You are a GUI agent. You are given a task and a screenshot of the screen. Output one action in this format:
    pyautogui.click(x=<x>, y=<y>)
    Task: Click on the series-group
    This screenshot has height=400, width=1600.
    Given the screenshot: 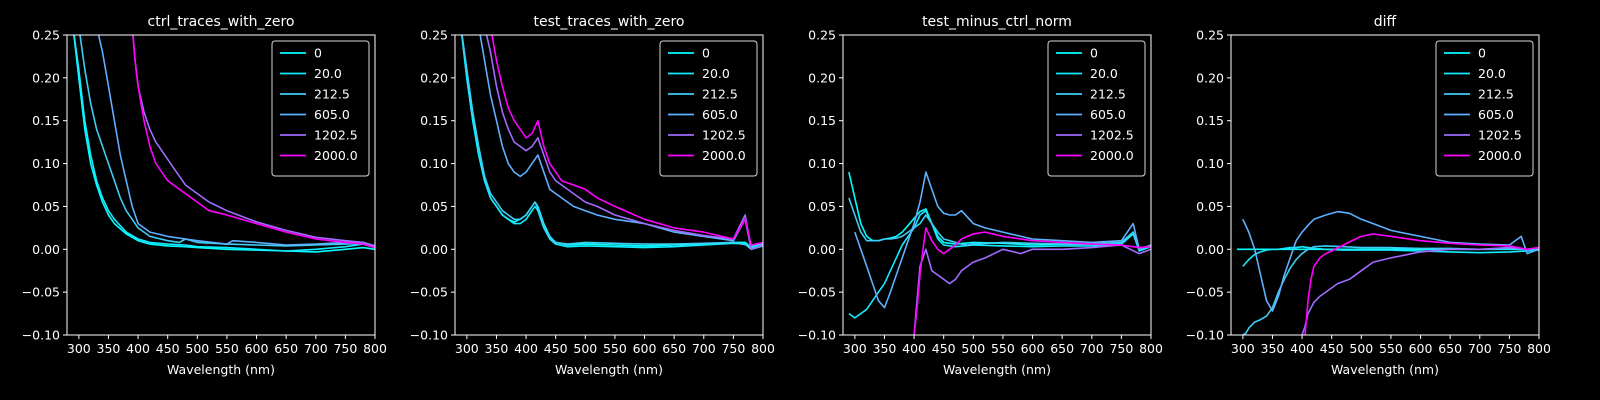 What is the action you would take?
    pyautogui.click(x=999, y=253)
    